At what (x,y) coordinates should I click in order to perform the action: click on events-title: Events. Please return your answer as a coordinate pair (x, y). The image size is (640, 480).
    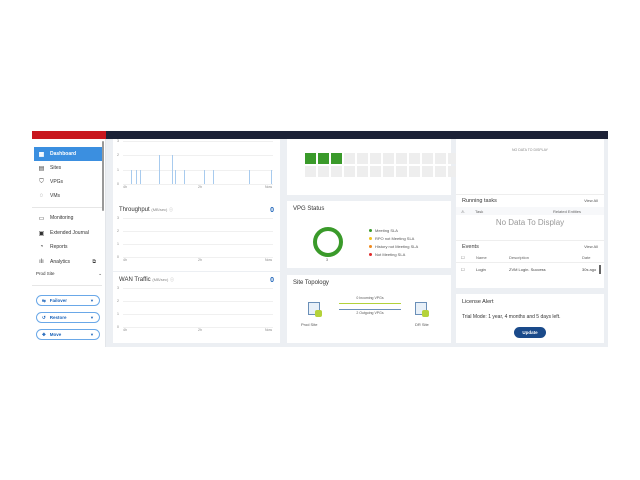
    Looking at the image, I should click on (470, 247).